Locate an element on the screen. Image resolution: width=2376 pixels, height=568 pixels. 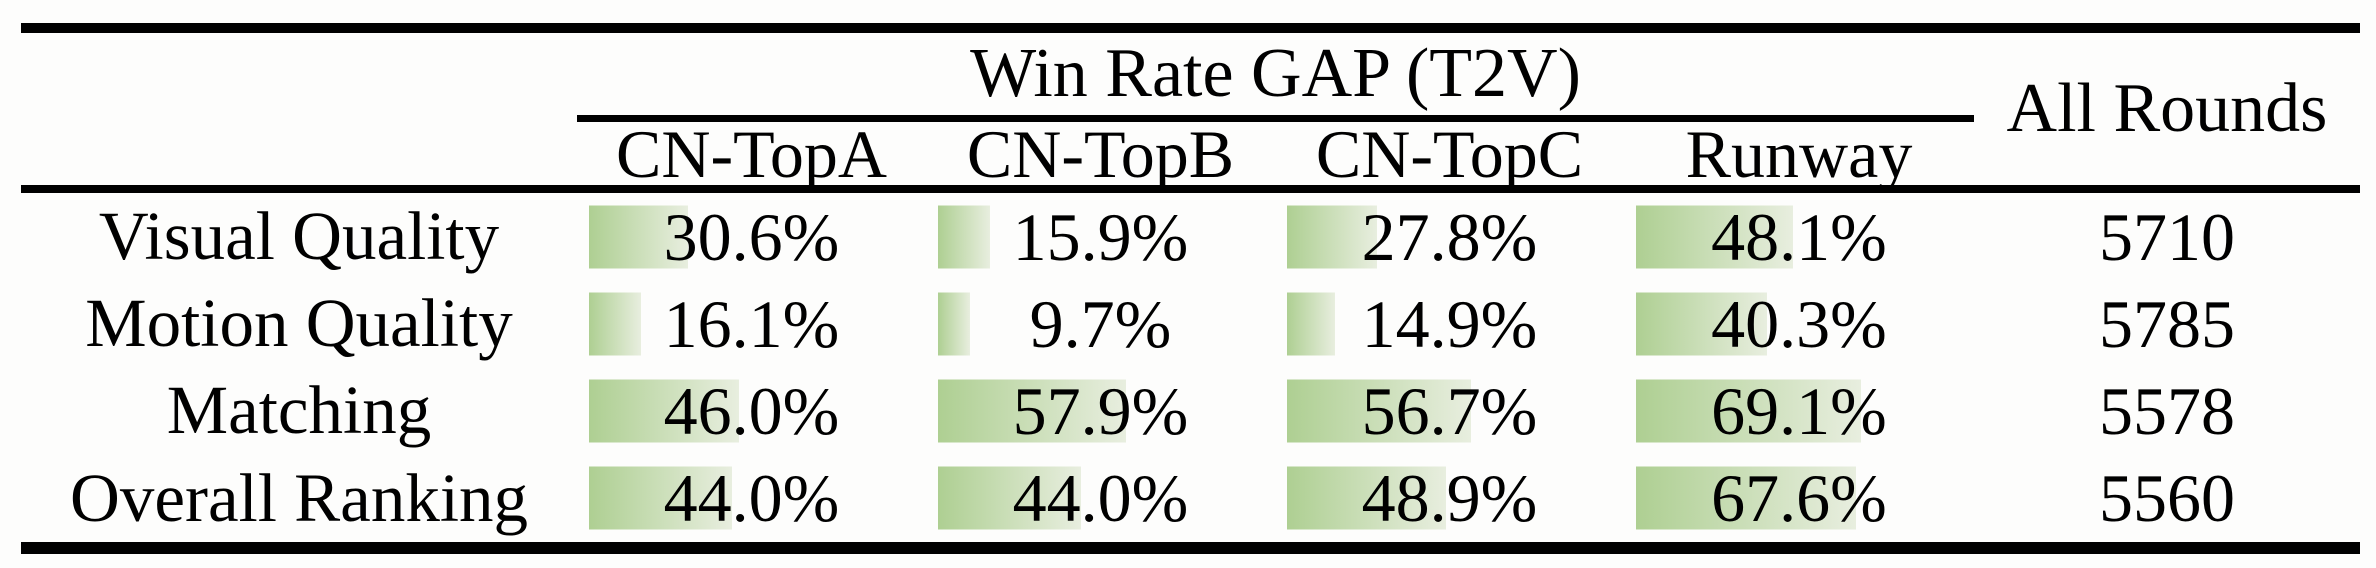
win-rate-cell: 15.9% is located at coordinates (1100, 236).